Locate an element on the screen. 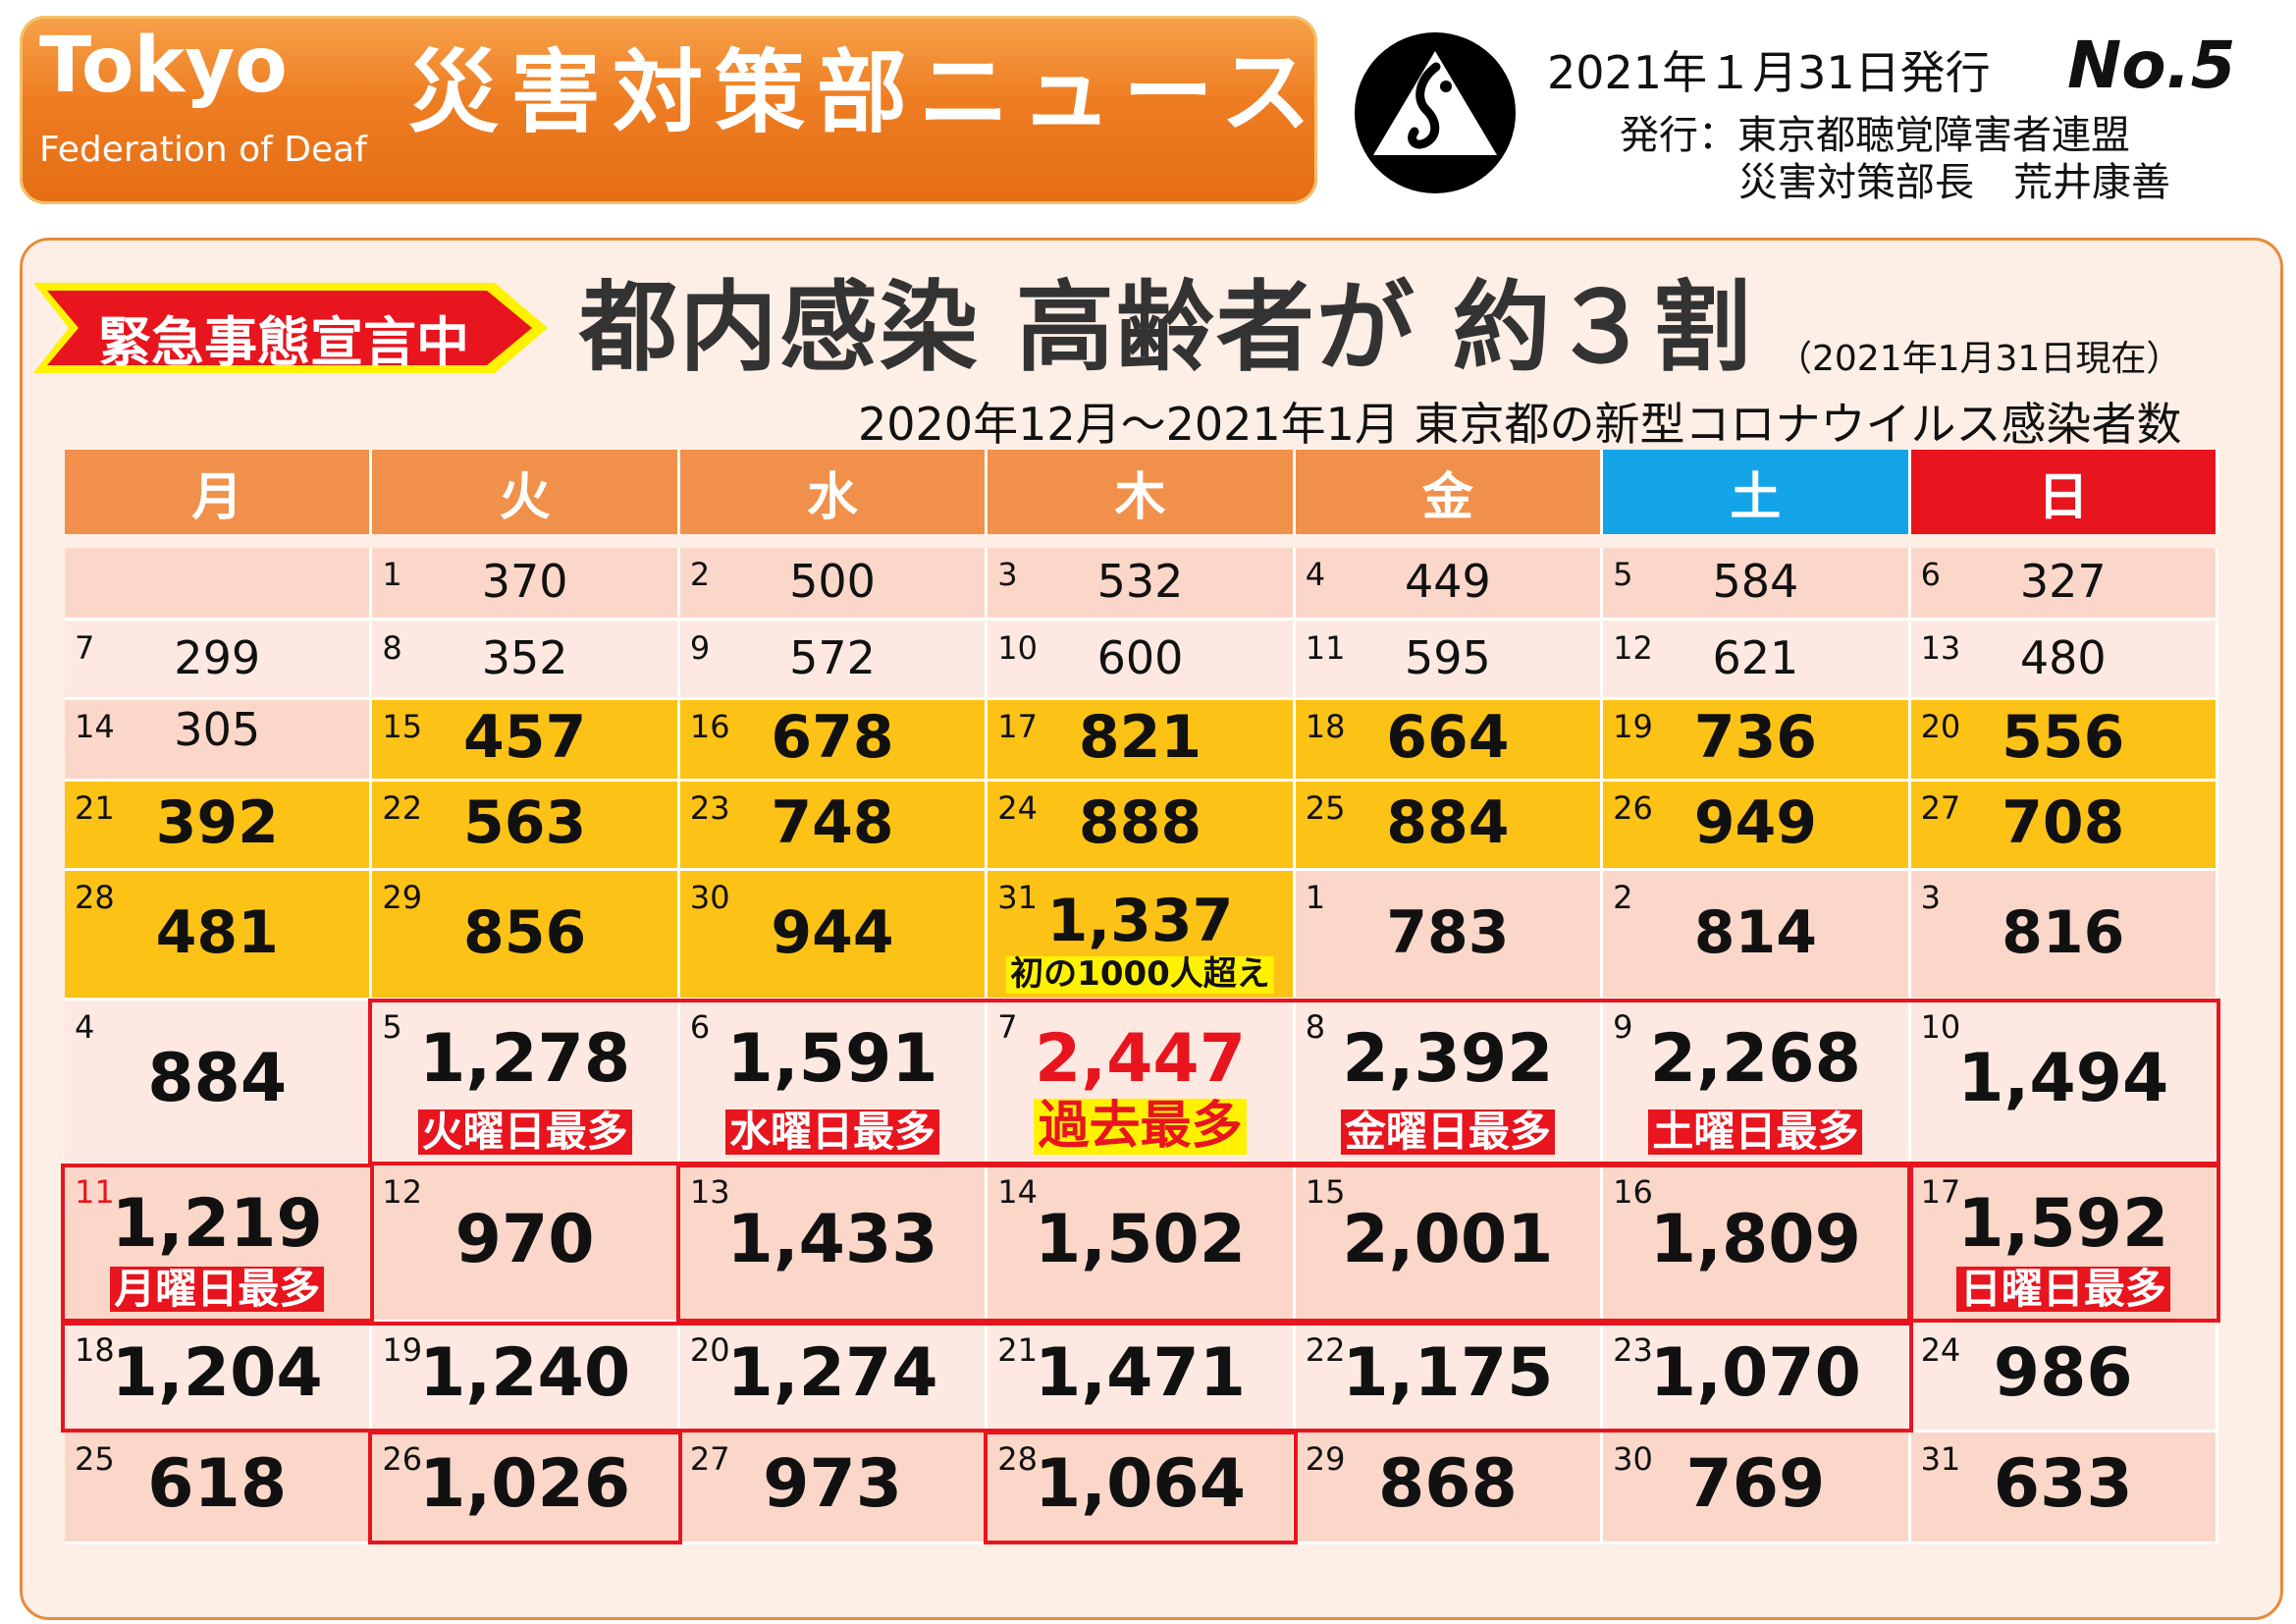 The height and width of the screenshot is (1624, 2296). calendar-count: 457 is located at coordinates (525, 738).